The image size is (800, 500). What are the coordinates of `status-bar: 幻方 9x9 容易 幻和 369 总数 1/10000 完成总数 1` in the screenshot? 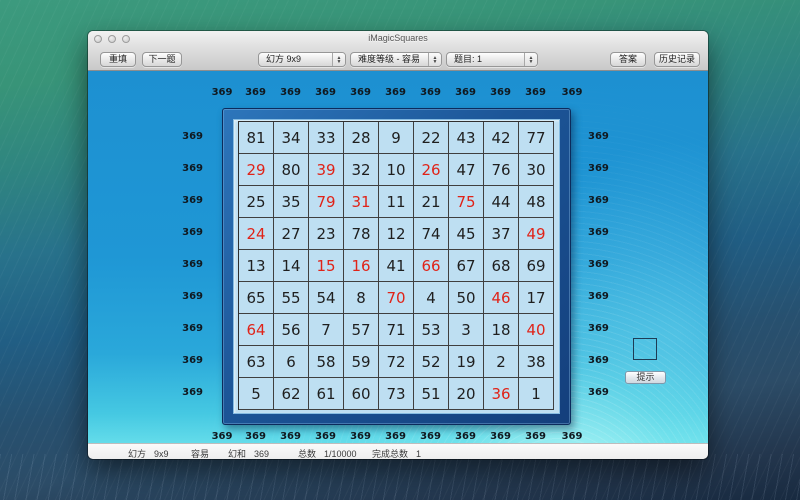 It's located at (398, 451).